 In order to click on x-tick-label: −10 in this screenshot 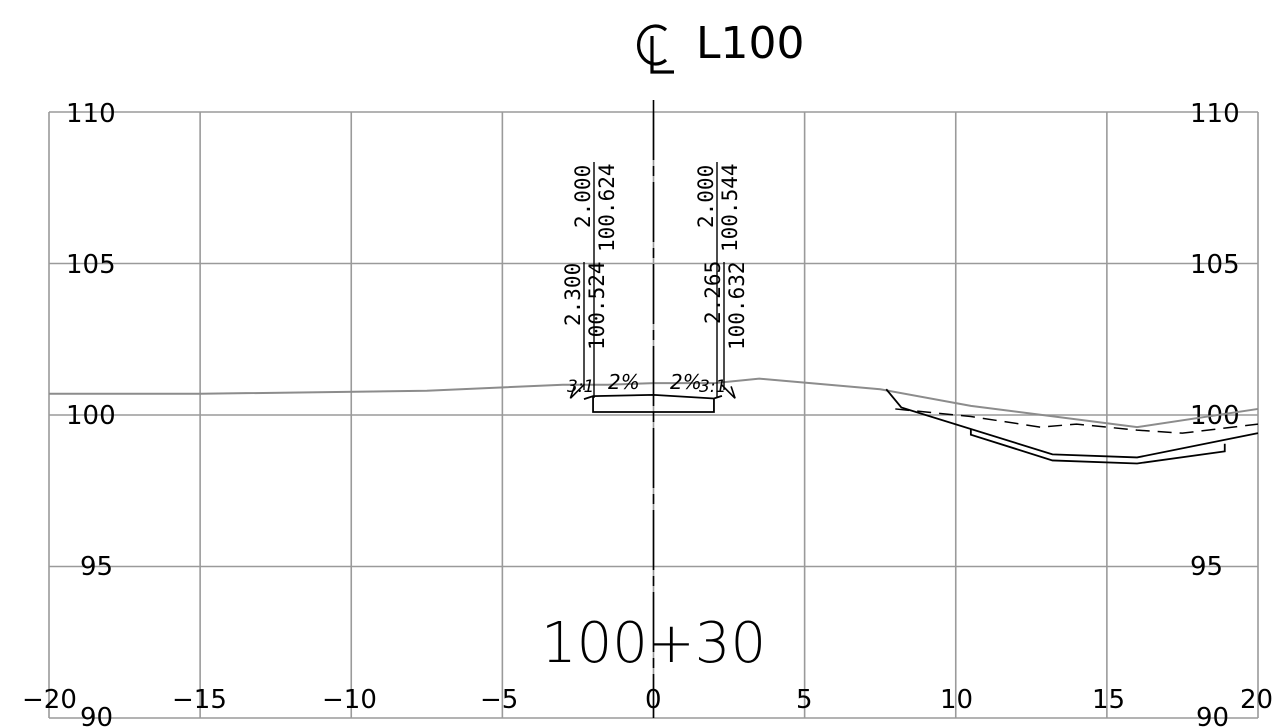, I will do `click(349, 700)`.